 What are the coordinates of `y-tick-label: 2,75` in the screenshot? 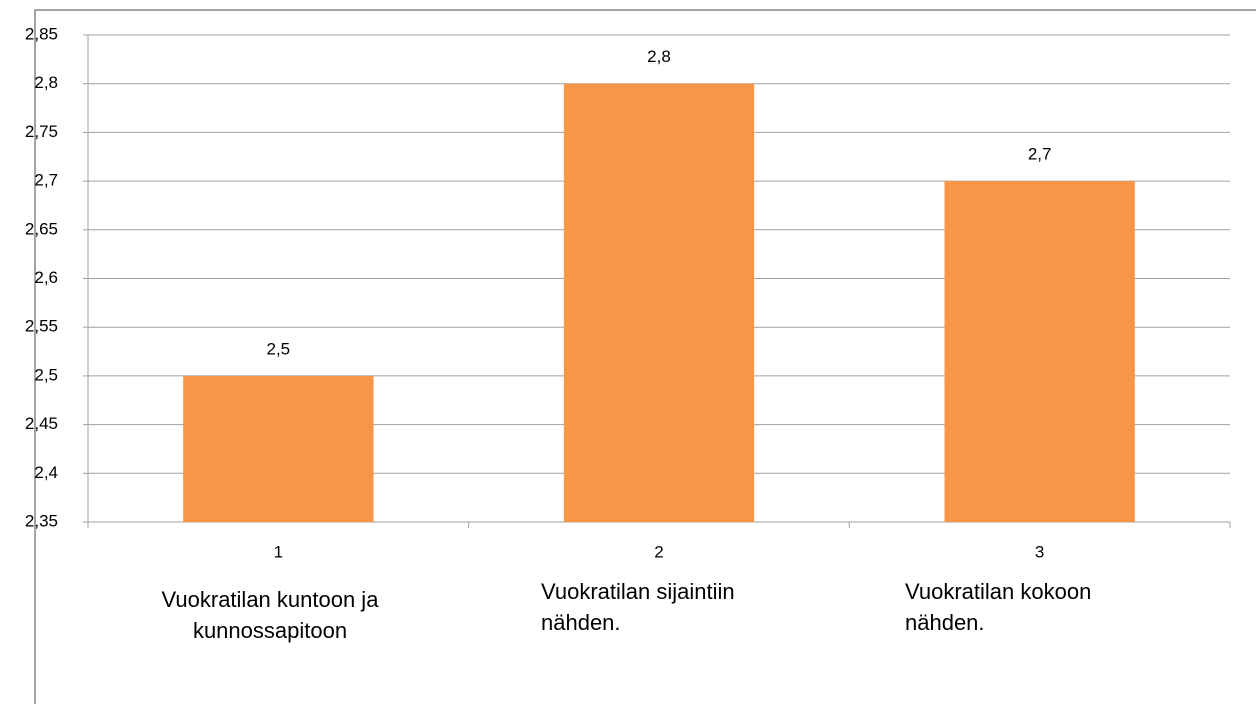 It's located at (41, 131).